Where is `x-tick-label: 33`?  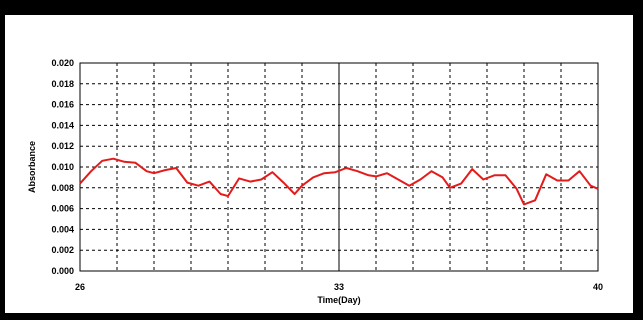 x-tick-label: 33 is located at coordinates (339, 287).